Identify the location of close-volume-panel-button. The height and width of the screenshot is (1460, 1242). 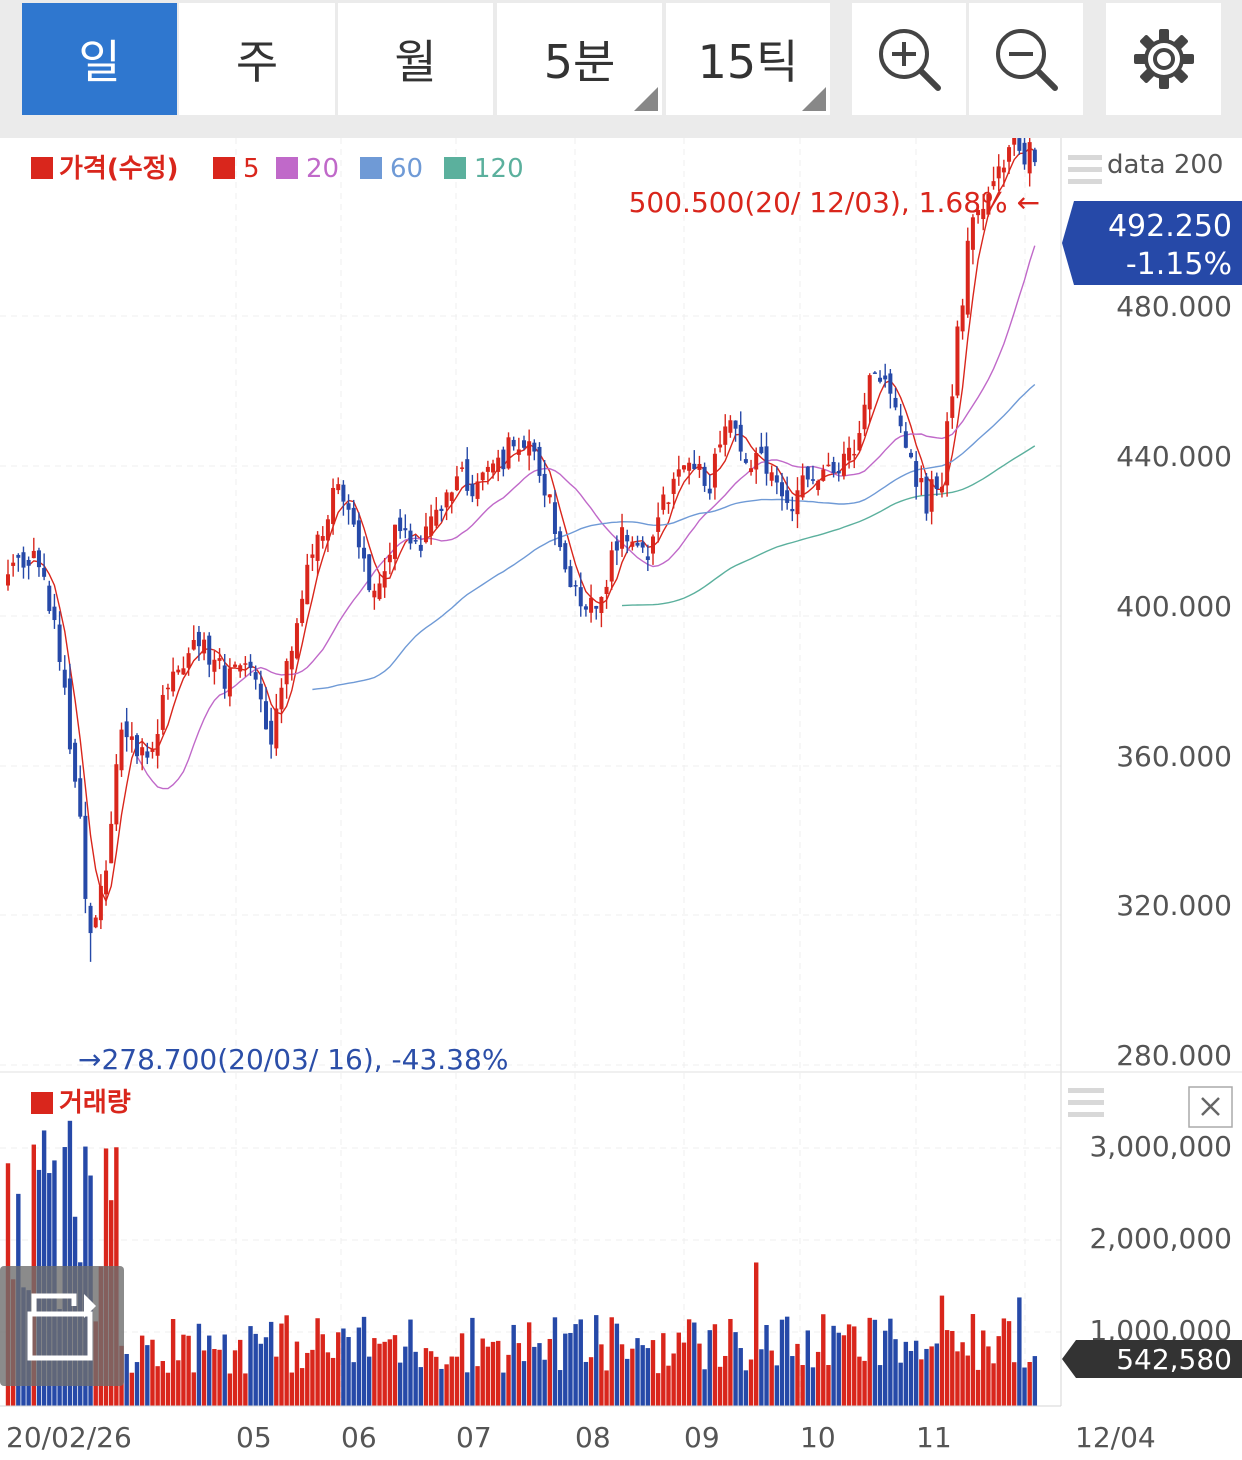
(1210, 1107).